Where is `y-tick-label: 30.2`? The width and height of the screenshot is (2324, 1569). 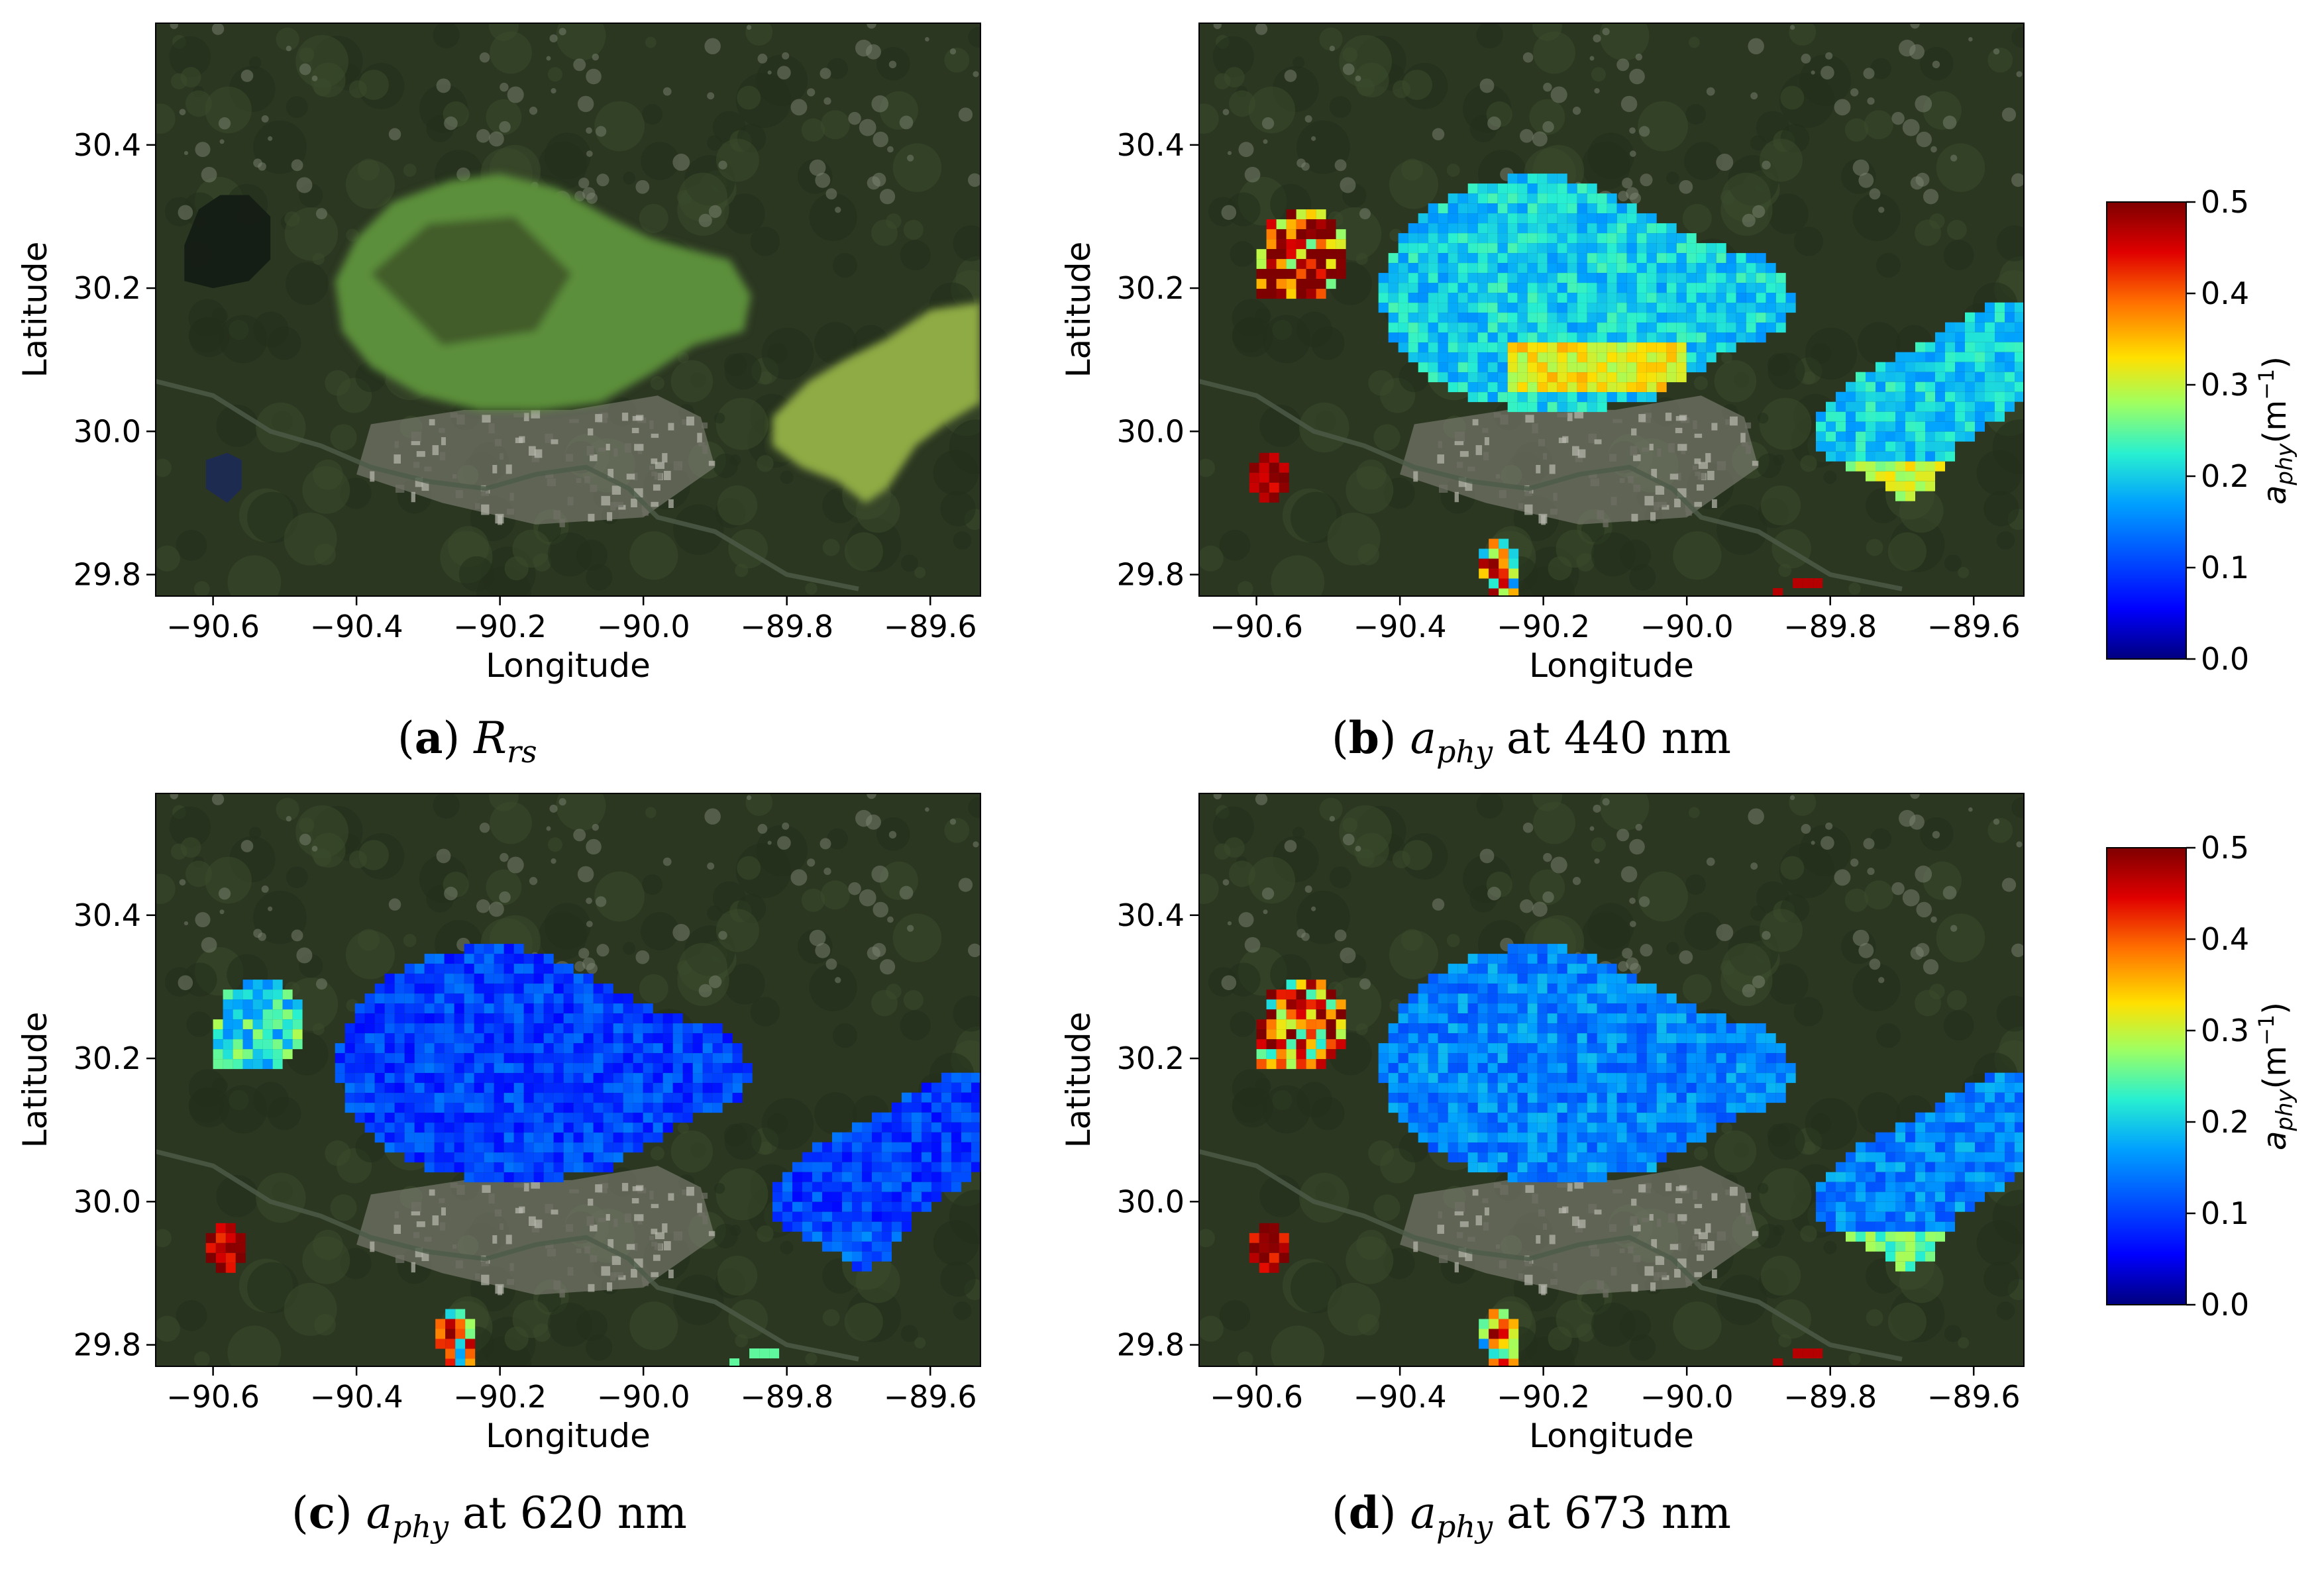 y-tick-label: 30.2 is located at coordinates (1151, 1058).